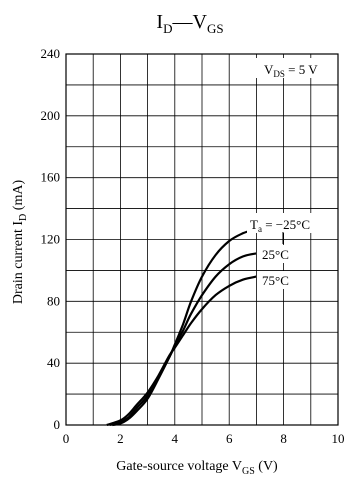  What do you see at coordinates (51, 115) in the screenshot?
I see `y-tick-label: 200` at bounding box center [51, 115].